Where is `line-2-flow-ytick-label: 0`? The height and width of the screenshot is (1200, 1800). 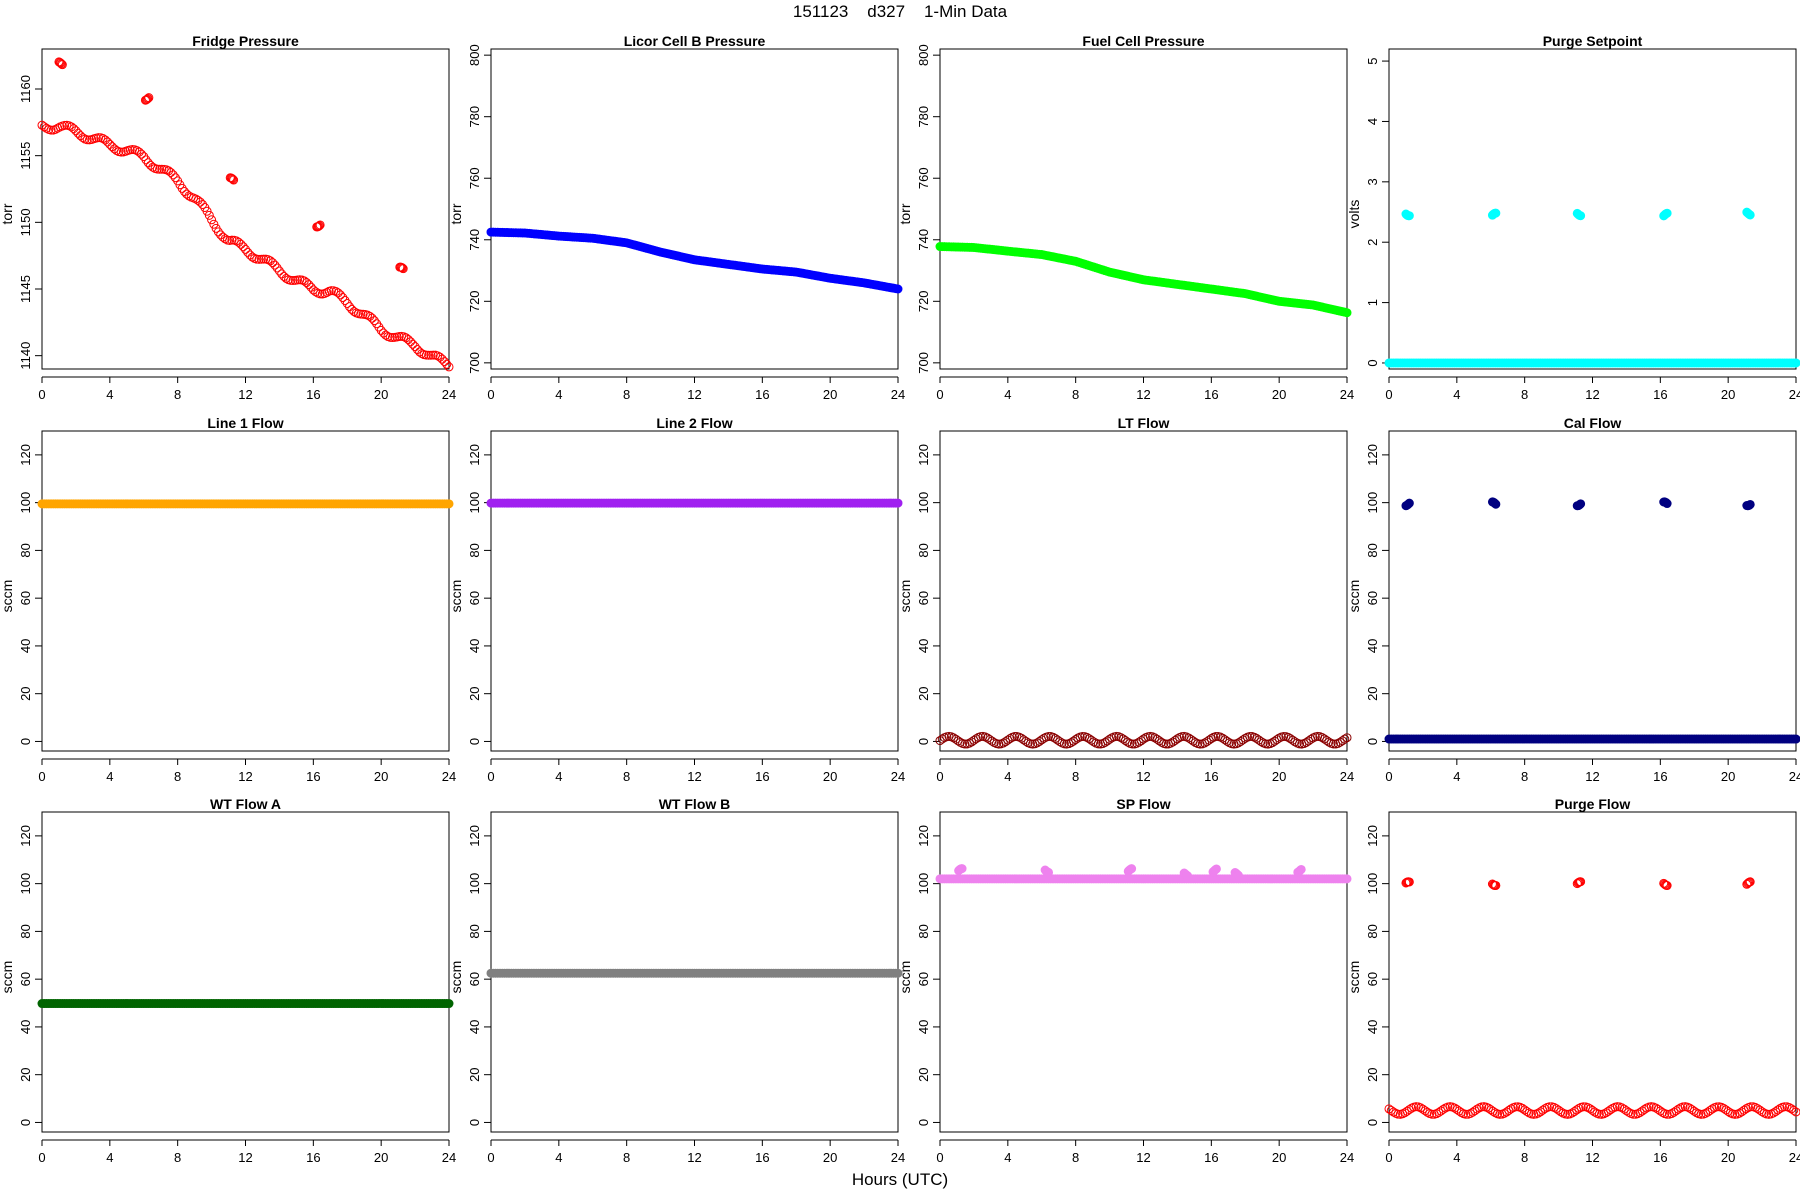 line-2-flow-ytick-label: 0 is located at coordinates (474, 741).